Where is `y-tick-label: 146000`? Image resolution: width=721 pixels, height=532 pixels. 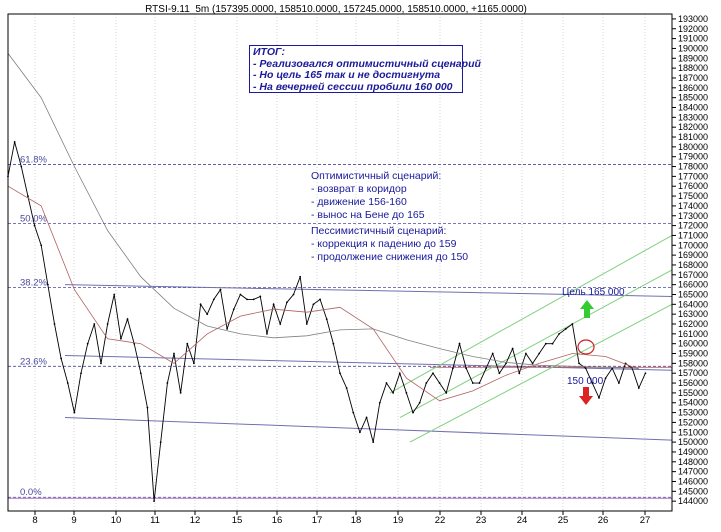
y-tick-label: 146000 is located at coordinates (693, 481).